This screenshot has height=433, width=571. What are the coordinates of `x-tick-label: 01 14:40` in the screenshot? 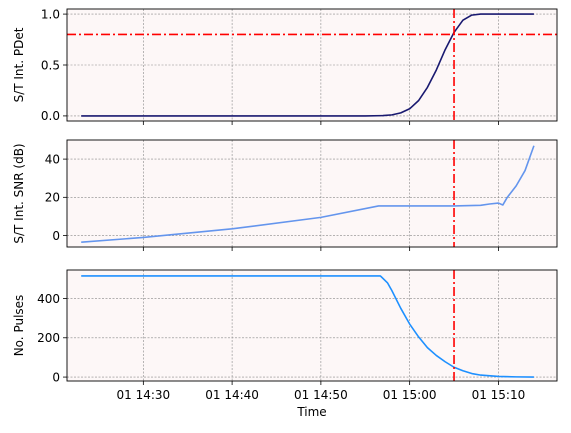 It's located at (232, 395).